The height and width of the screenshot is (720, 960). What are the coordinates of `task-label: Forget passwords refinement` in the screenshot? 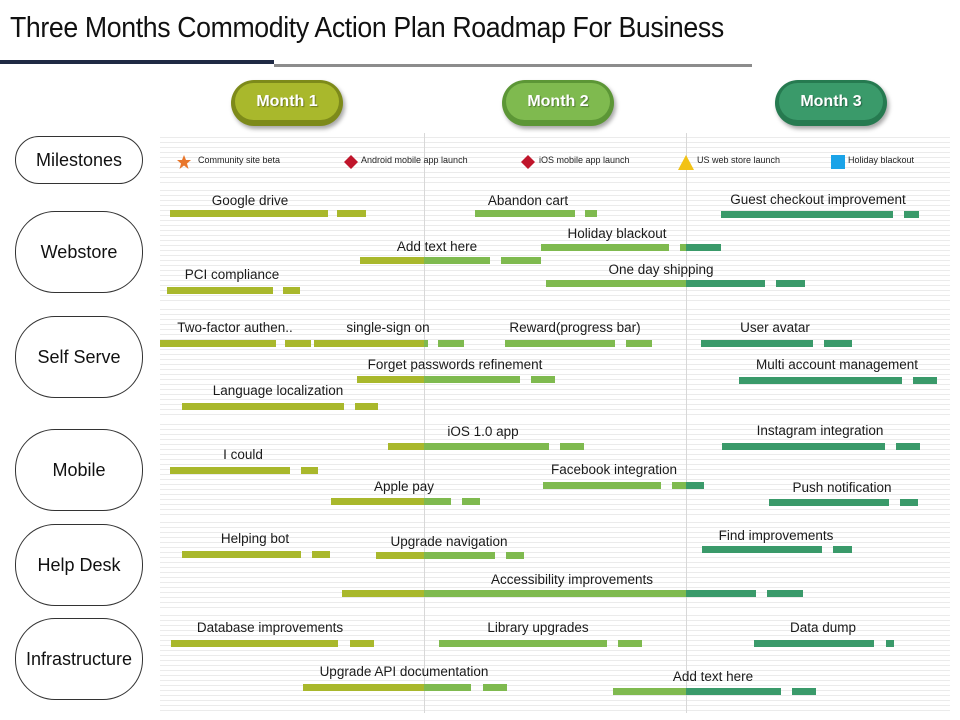 It's located at (455, 364).